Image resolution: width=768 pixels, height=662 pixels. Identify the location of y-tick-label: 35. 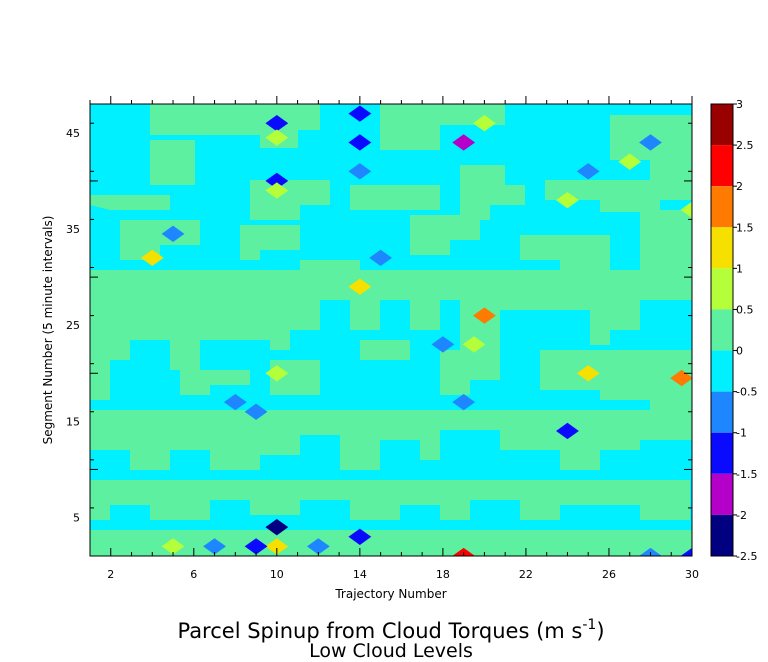
(73, 229).